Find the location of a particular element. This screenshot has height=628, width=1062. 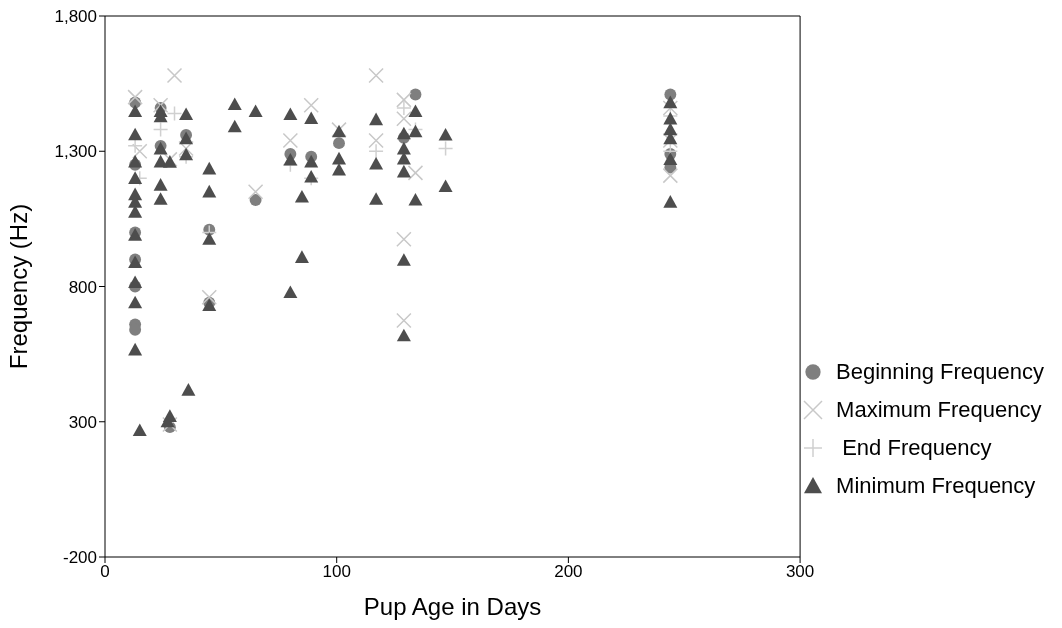

legend-label: Maximum Frequency is located at coordinates (939, 410).